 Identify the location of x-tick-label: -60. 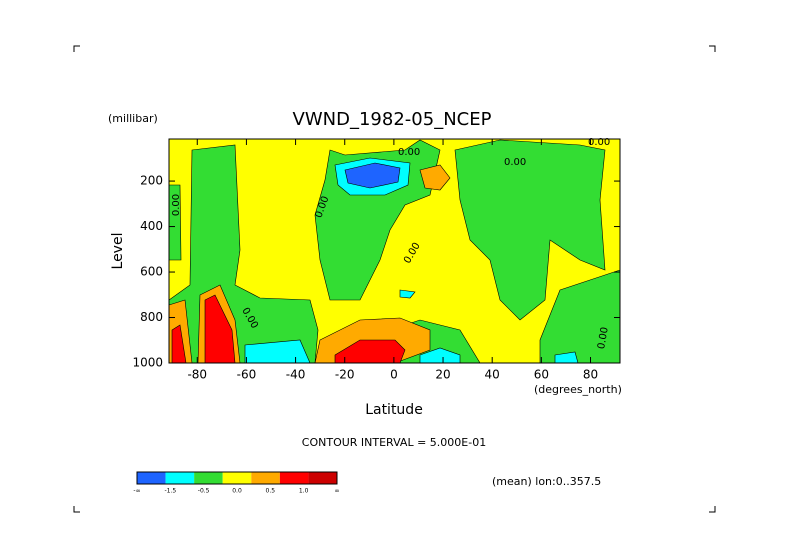
(247, 375).